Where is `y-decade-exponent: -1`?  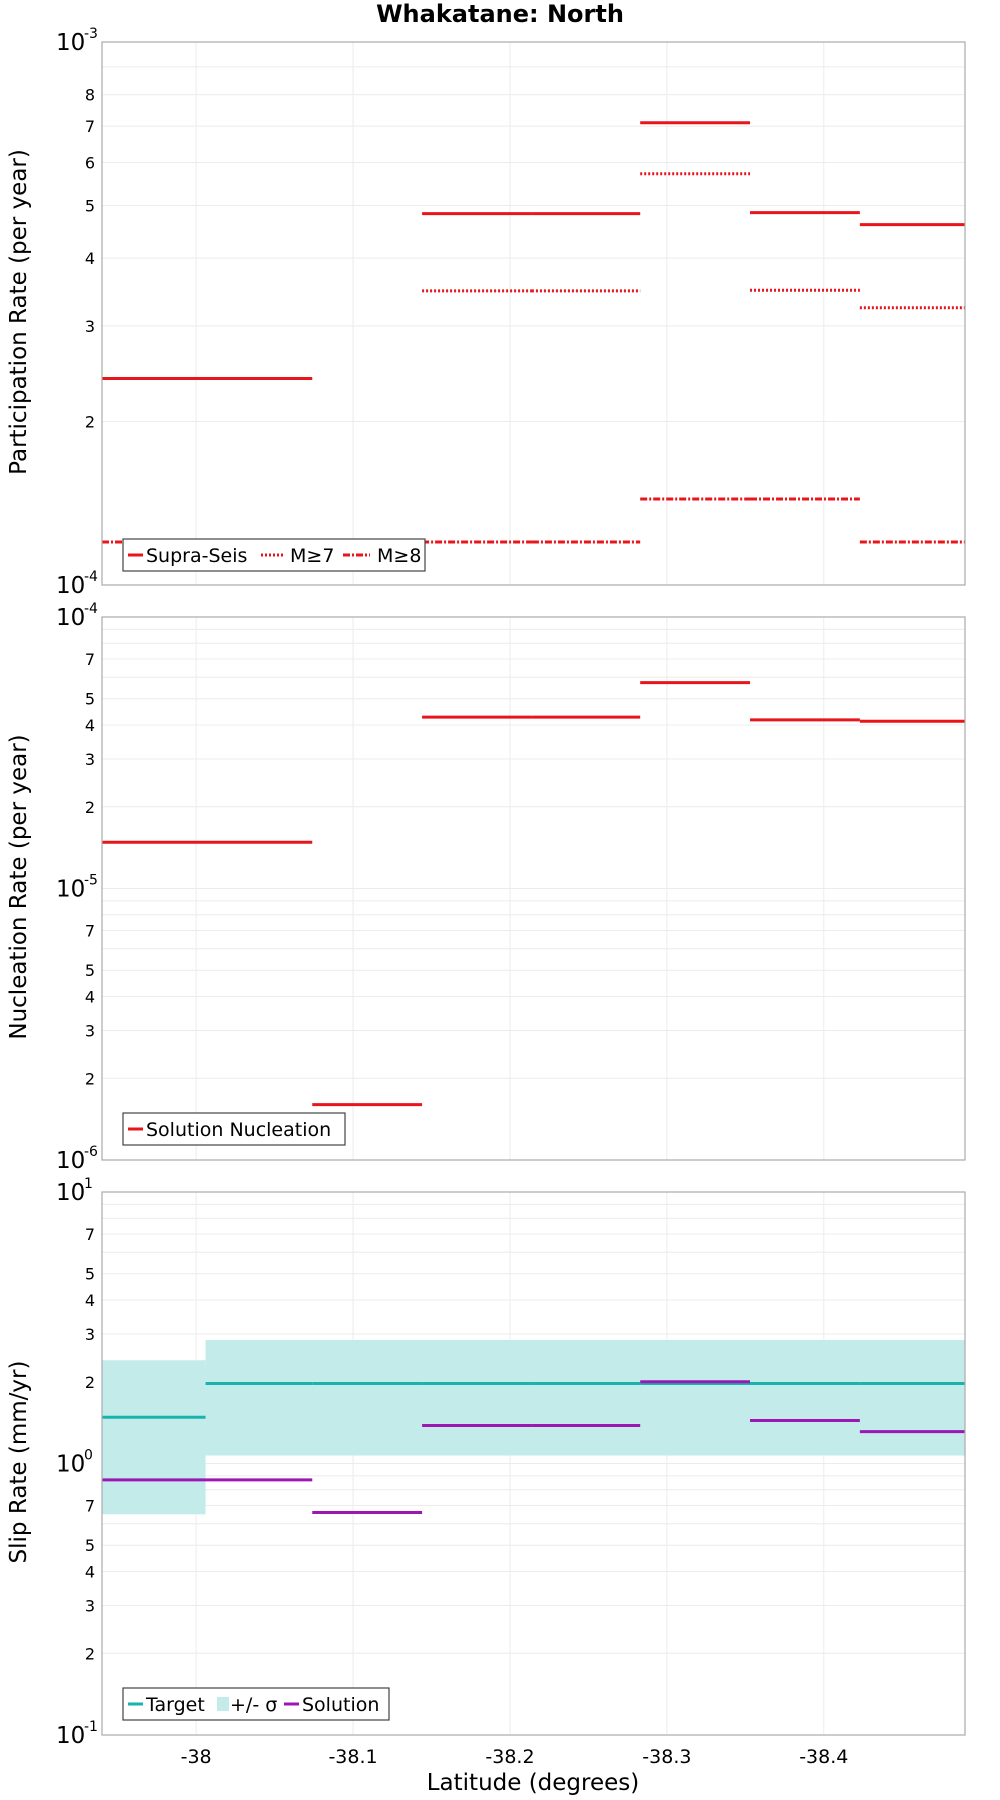
y-decade-exponent: -1 is located at coordinates (91, 1727).